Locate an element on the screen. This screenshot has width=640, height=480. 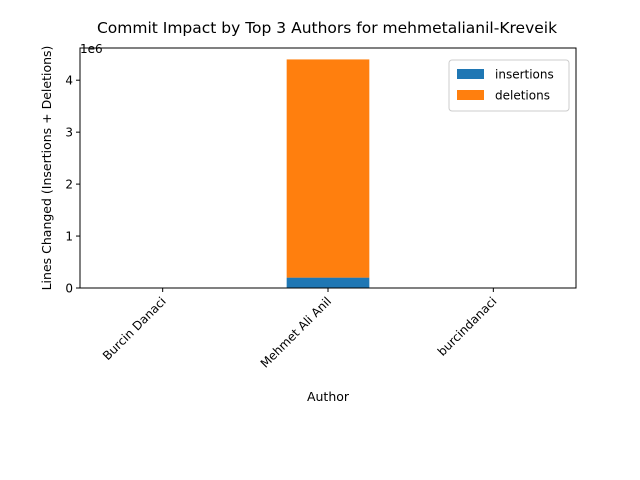
bars is located at coordinates (328, 173).